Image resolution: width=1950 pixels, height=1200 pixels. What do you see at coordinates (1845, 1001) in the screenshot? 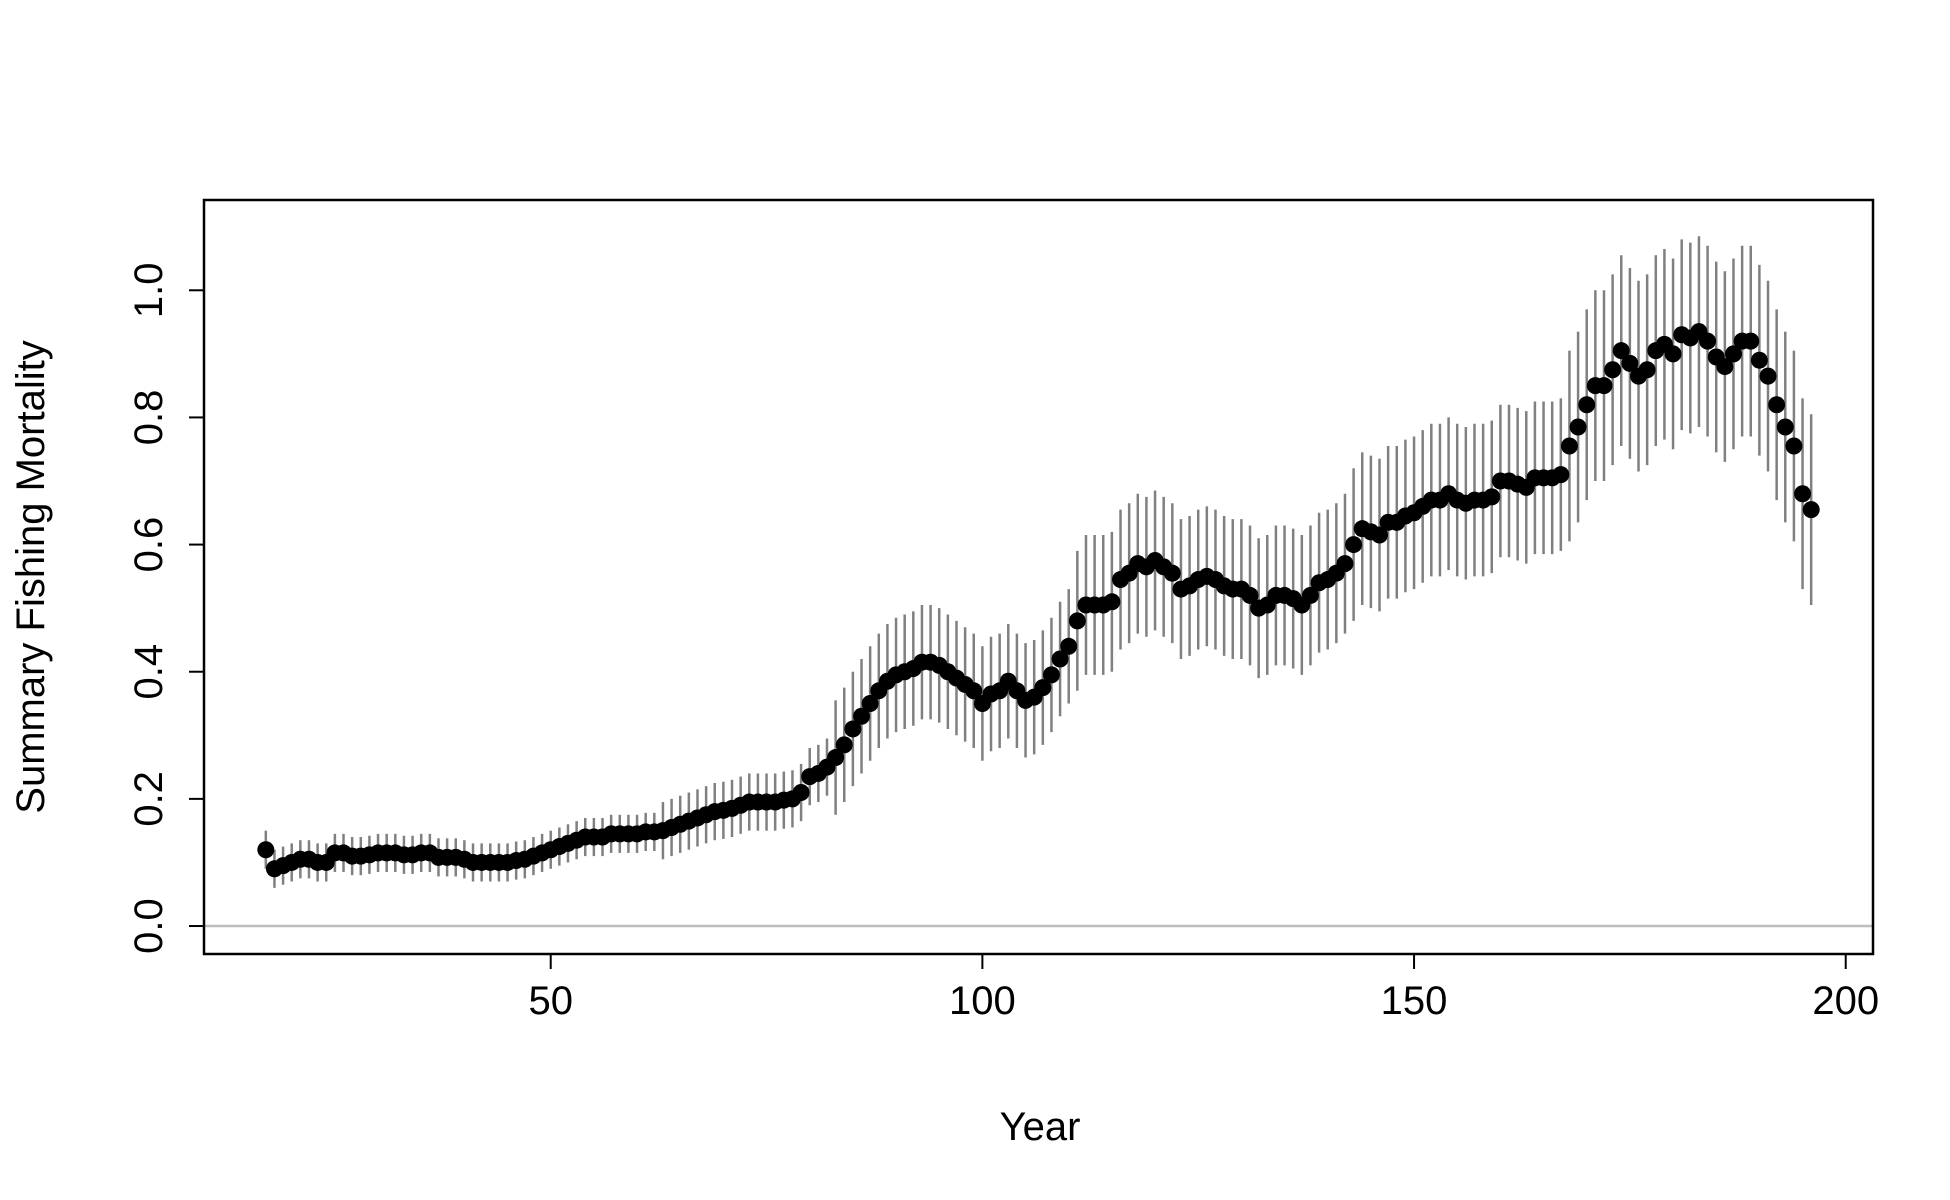
I see `x-tick-label: 200` at bounding box center [1845, 1001].